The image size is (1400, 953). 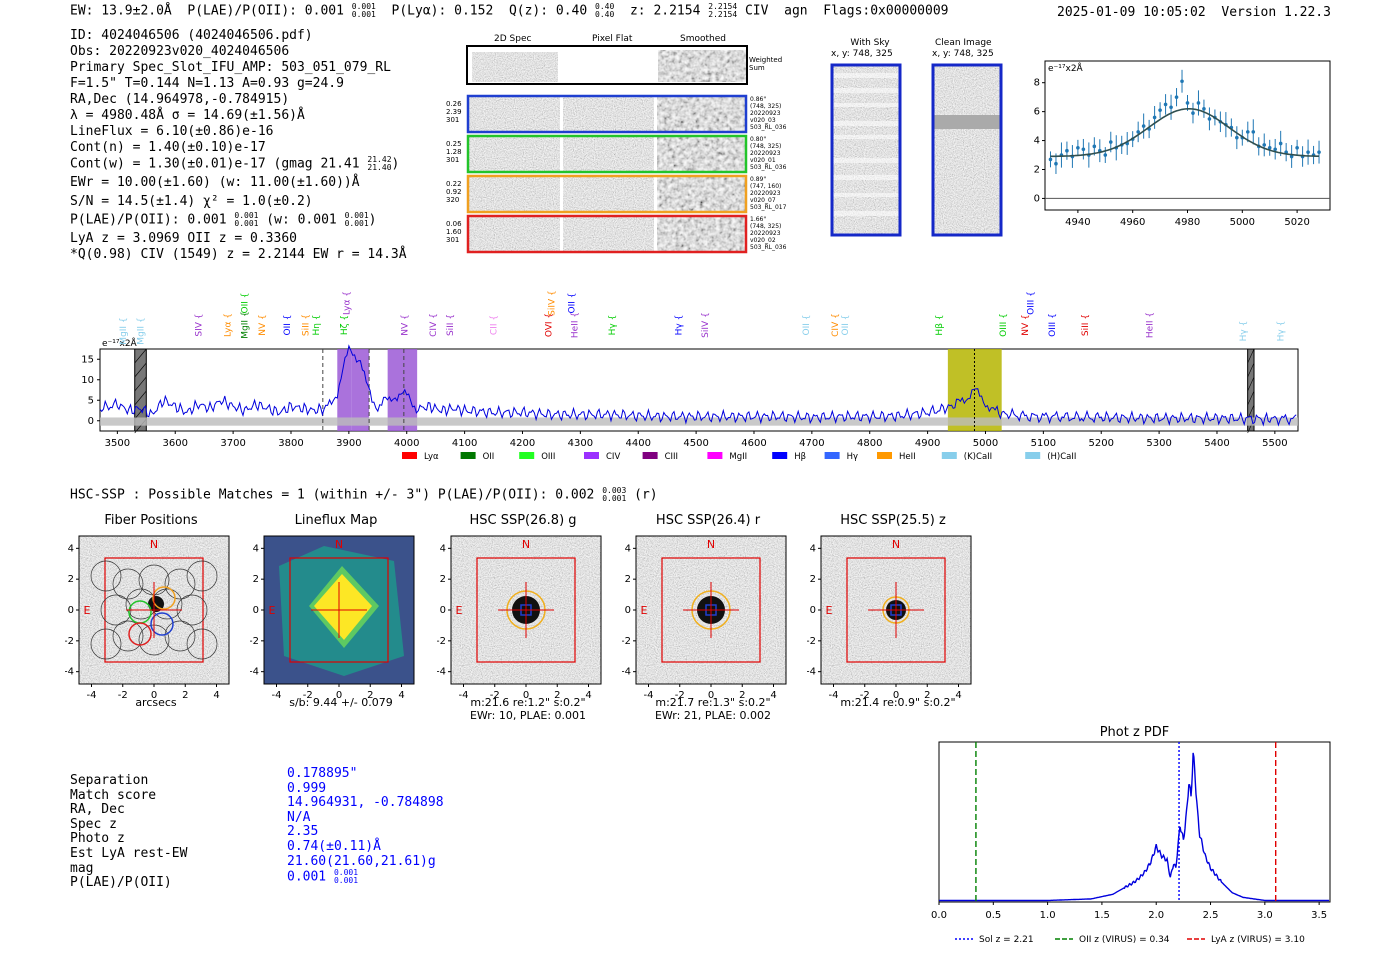 What do you see at coordinates (1124, 940) in the screenshot?
I see `pdf-legend-label: OII z (VIRUS) = 0.34` at bounding box center [1124, 940].